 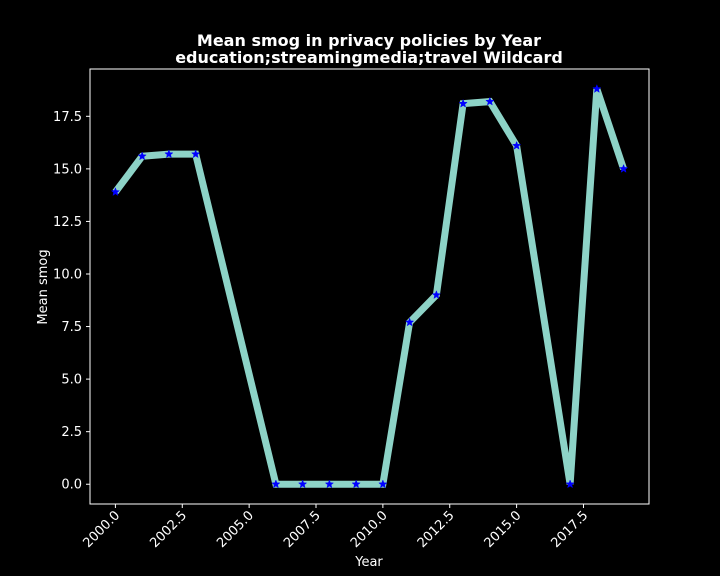 I want to click on y-tick-label: 2.5, so click(x=71, y=432).